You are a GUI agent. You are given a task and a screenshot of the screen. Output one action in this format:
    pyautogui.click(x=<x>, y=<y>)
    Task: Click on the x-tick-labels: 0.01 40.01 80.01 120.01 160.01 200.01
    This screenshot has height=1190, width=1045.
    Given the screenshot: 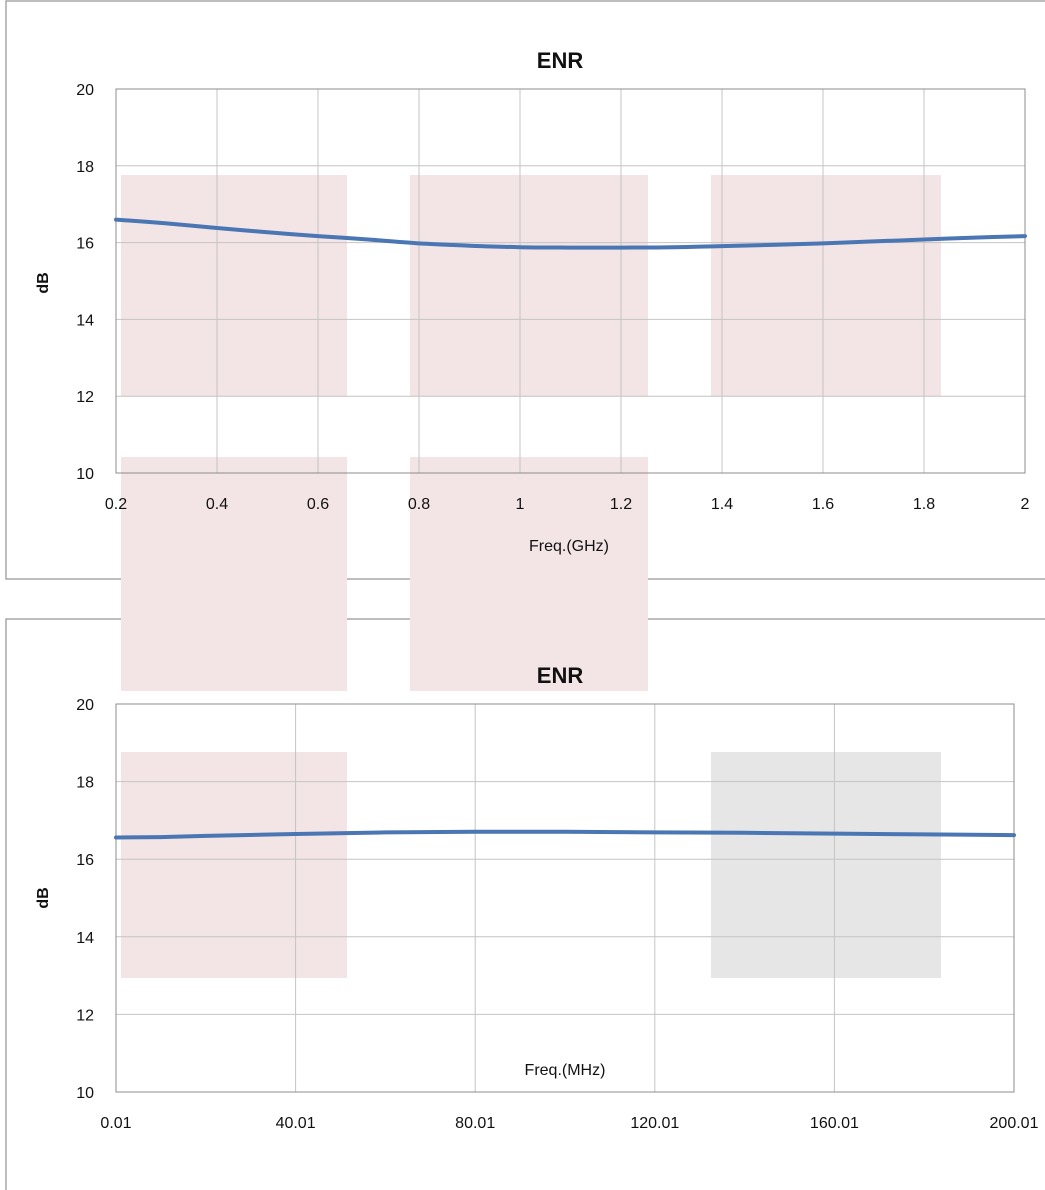 What is the action you would take?
    pyautogui.click(x=569, y=1123)
    